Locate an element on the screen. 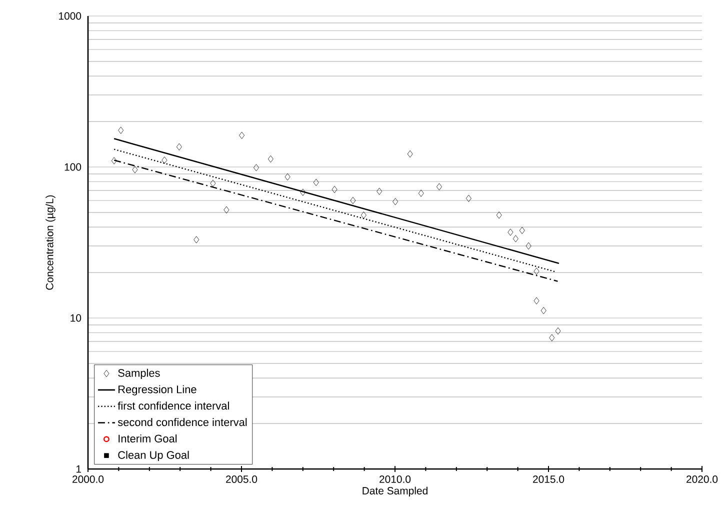 Image resolution: width=724 pixels, height=529 pixels. legend-label: Regression Line is located at coordinates (157, 390).